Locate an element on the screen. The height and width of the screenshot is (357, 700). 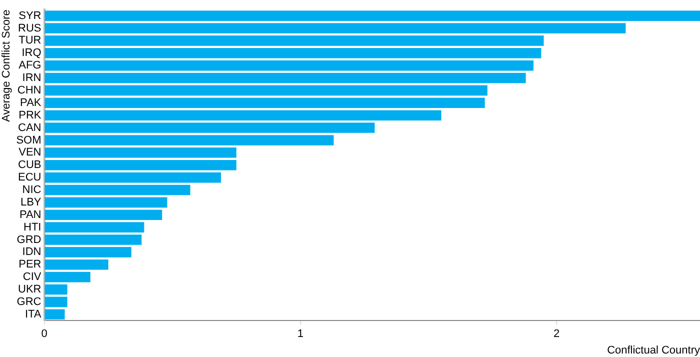
y-tick-label: AFG is located at coordinates (30, 66).